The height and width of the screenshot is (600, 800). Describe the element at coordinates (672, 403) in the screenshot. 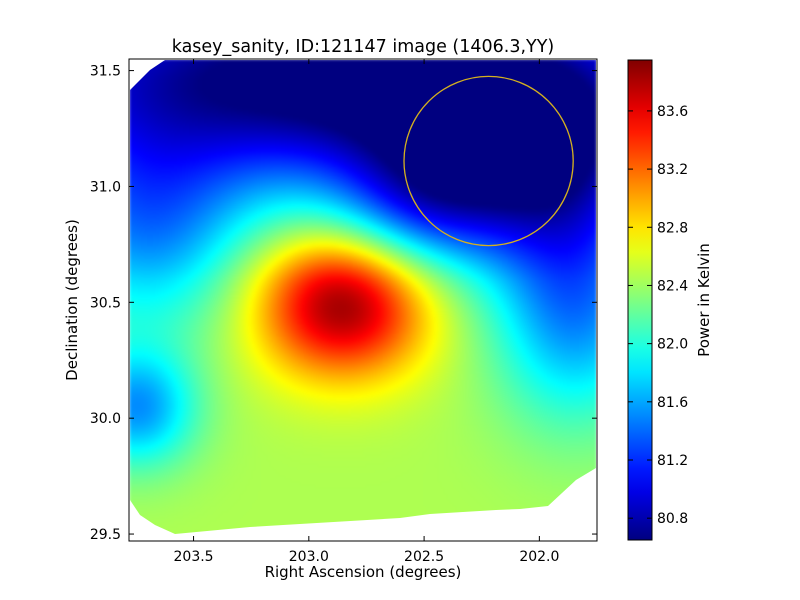

I see `colorbar-tick-label: 81.6` at that location.